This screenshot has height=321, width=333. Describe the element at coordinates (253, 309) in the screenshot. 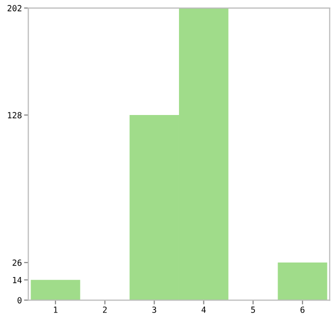

I see `x-tick-label: 5` at that location.